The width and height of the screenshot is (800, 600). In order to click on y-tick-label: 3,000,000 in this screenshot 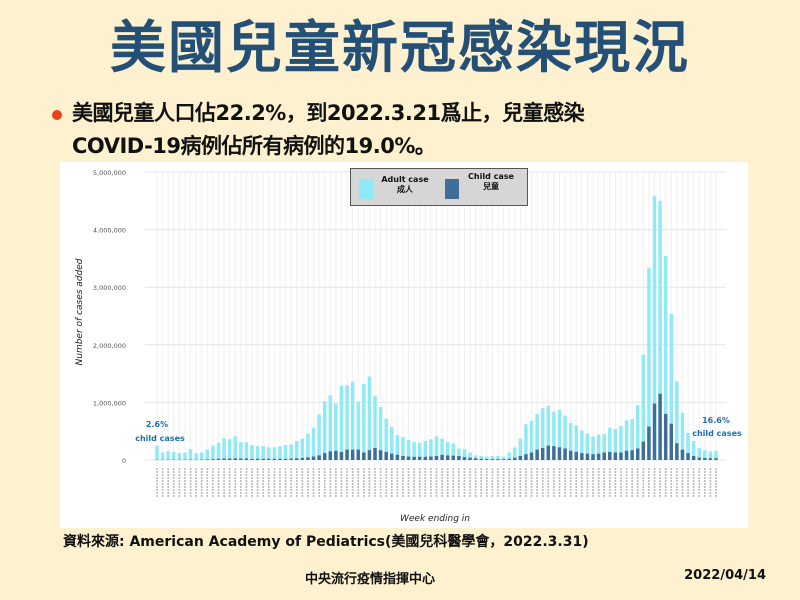, I will do `click(109, 288)`.